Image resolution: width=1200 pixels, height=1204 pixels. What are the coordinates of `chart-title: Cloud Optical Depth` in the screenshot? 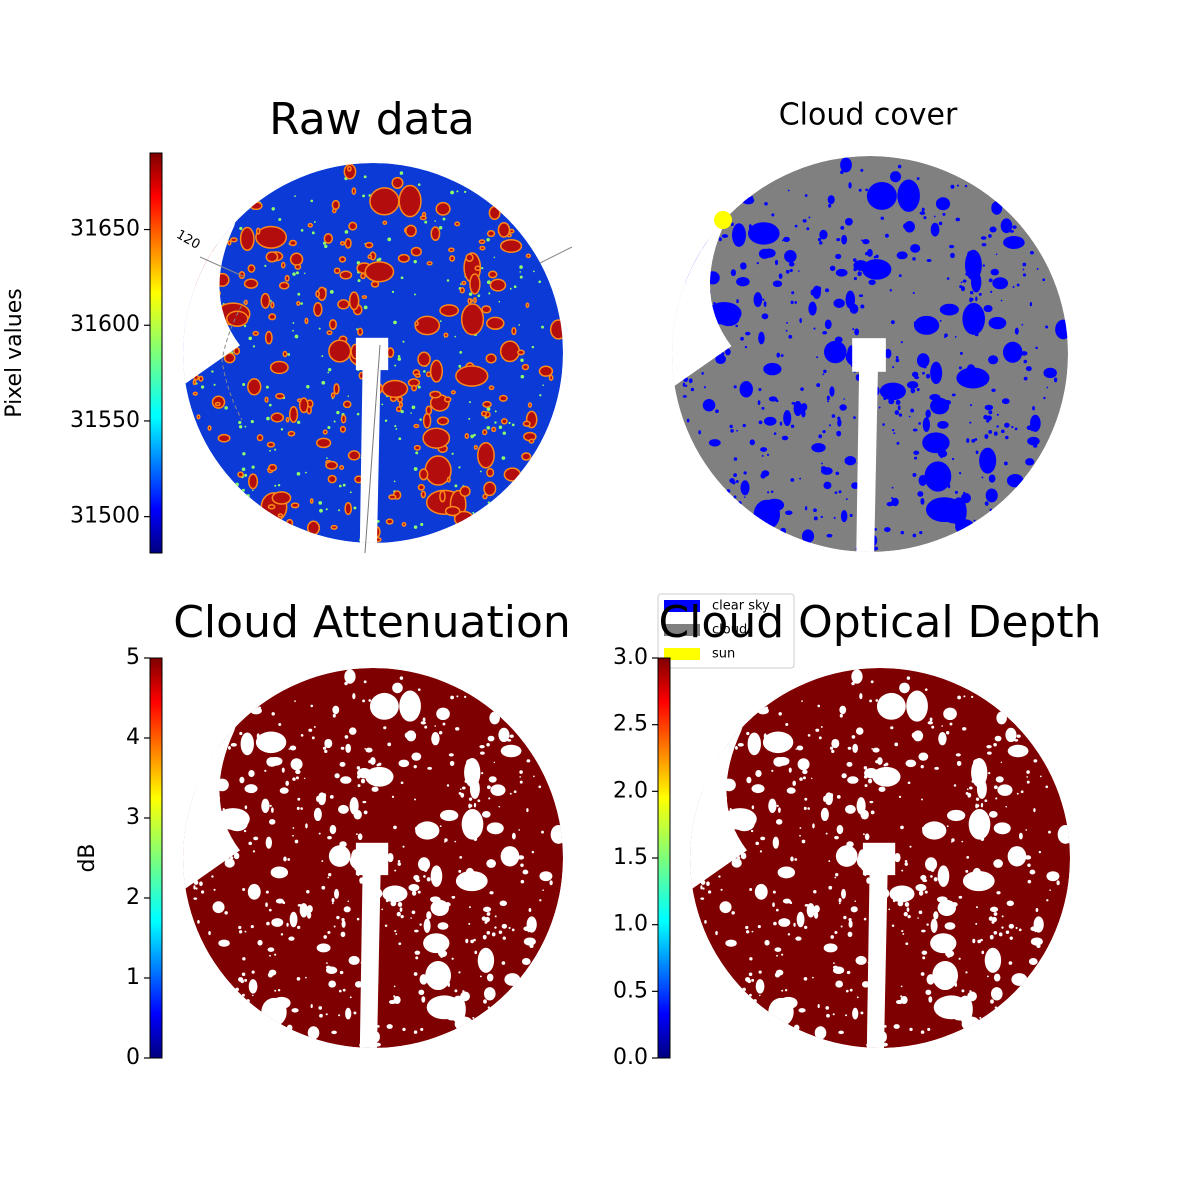 It's located at (879, 622).